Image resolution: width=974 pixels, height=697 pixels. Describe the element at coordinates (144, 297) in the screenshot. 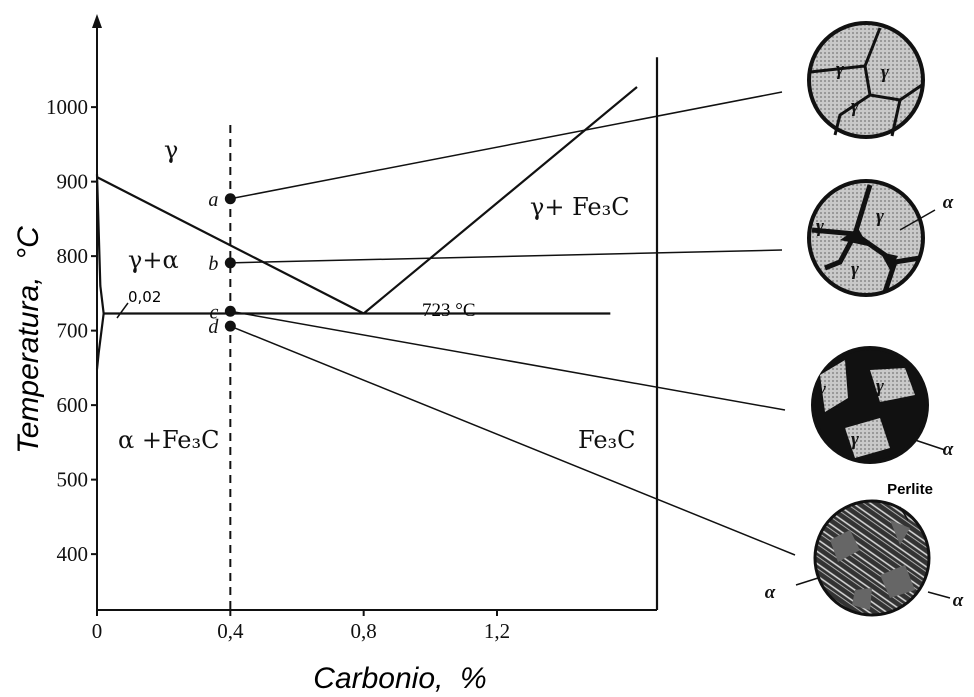

I see `composition-label: 0,02` at that location.